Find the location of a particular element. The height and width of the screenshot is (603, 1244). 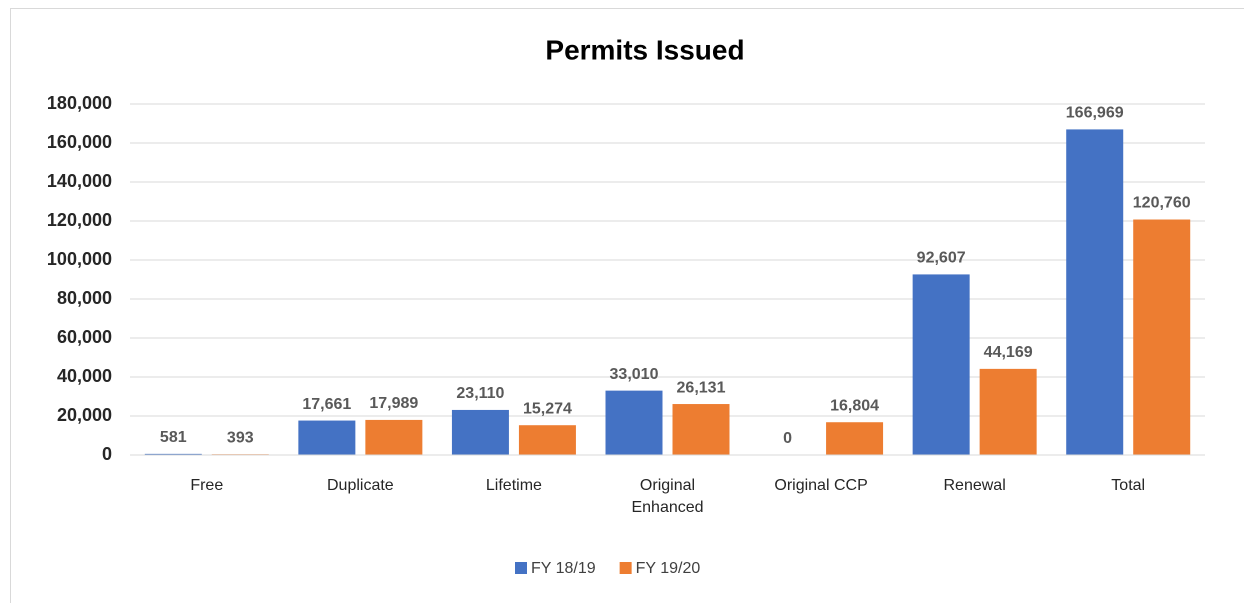

x-tick-label-box: Total is located at coordinates (1128, 485).